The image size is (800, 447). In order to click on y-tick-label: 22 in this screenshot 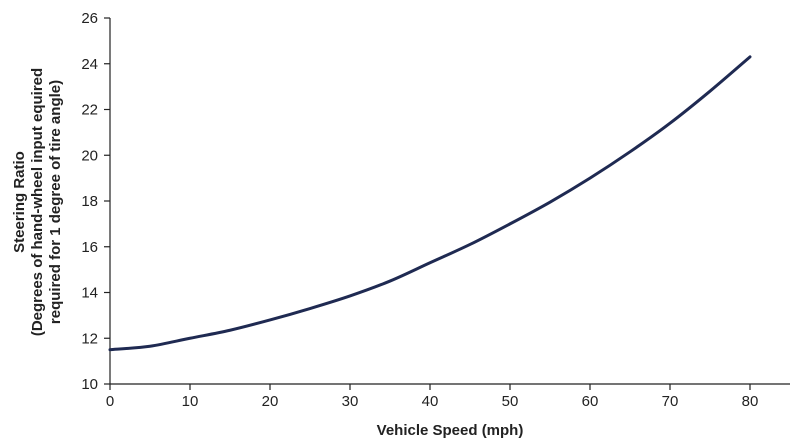, I will do `click(89, 110)`.